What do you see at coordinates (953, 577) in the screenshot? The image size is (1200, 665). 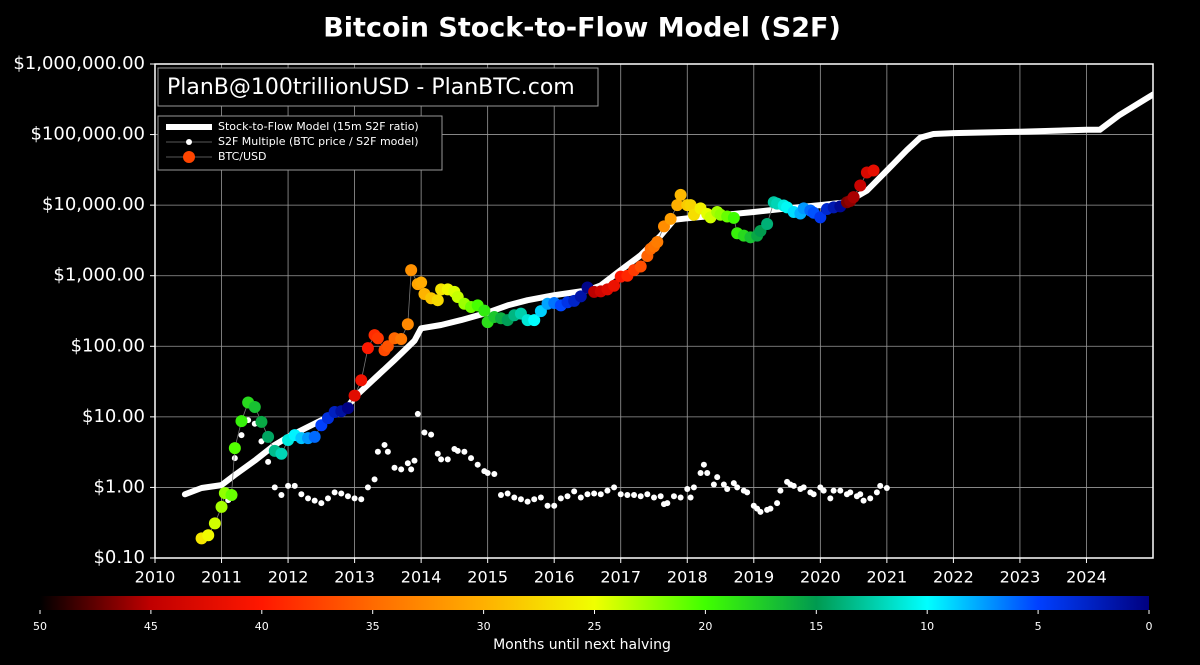 I see `x-tick-label: 2022` at bounding box center [953, 577].